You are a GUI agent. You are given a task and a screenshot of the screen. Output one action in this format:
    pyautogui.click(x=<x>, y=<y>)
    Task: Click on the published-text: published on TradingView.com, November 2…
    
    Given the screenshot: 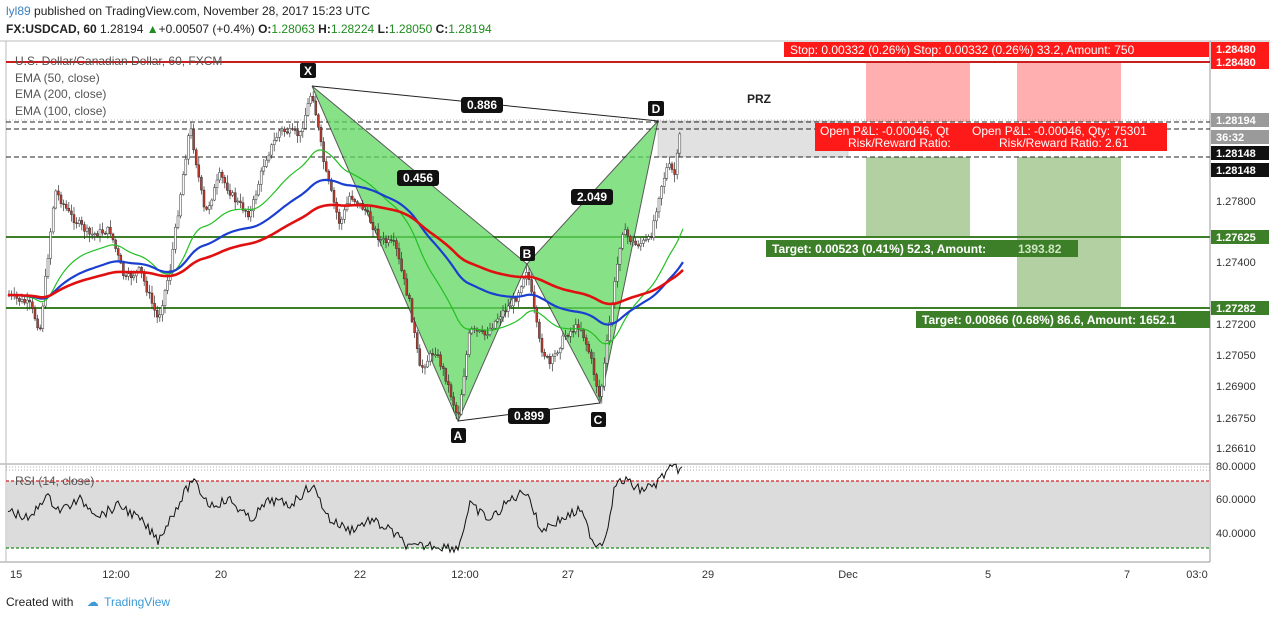 What is the action you would take?
    pyautogui.click(x=202, y=11)
    